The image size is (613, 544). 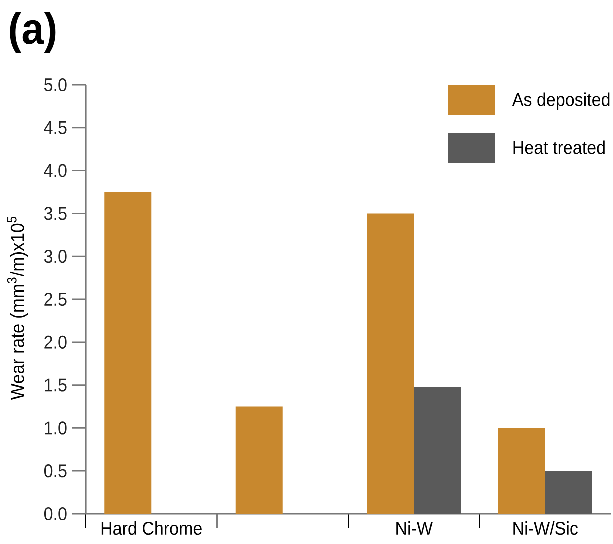 I want to click on chart-title: (a), so click(x=33, y=33).